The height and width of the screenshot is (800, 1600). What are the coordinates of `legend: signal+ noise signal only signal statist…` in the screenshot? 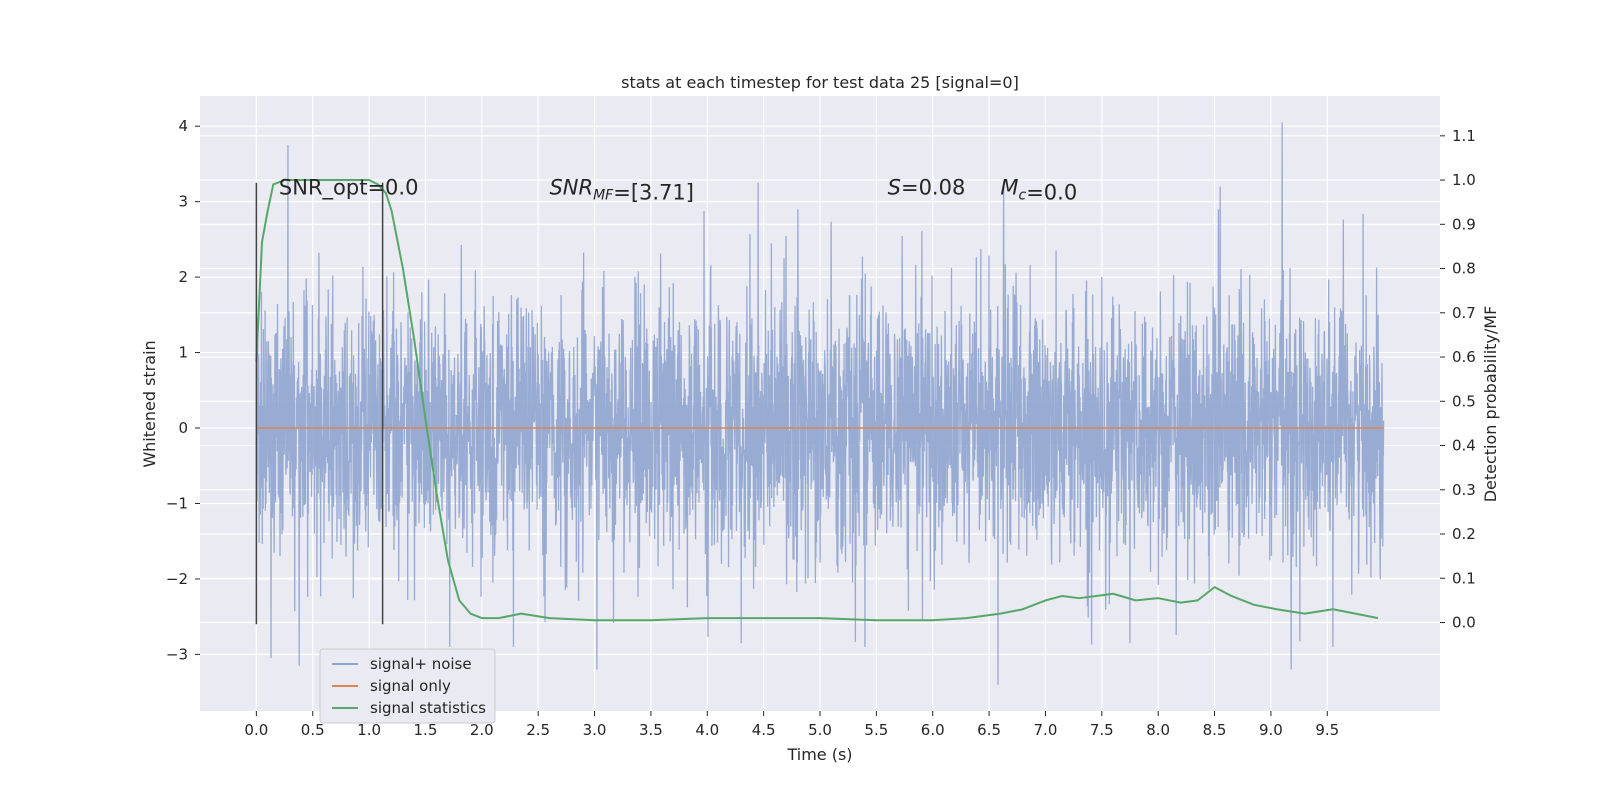 It's located at (407, 686).